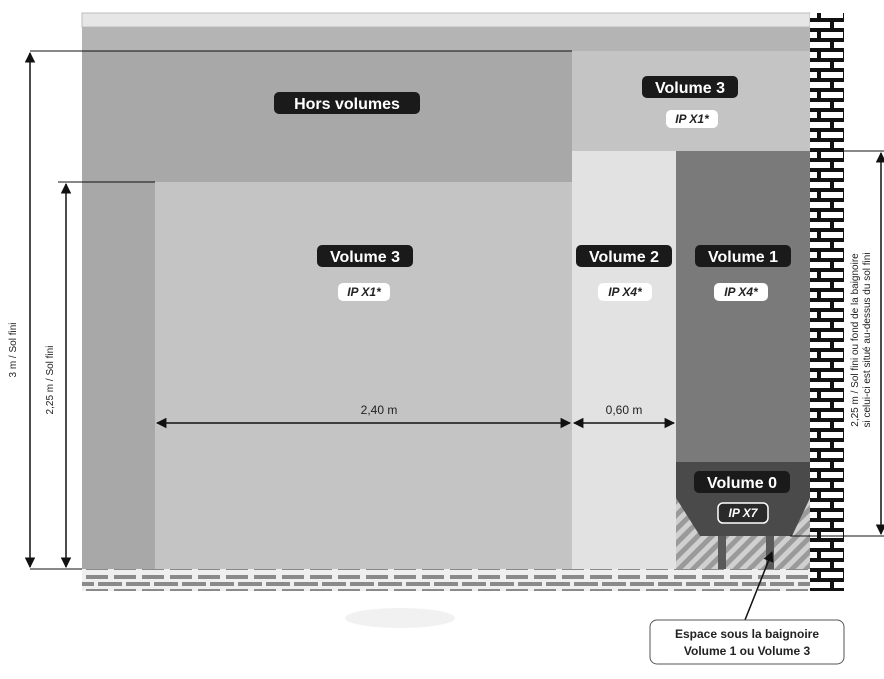  What do you see at coordinates (364, 292) in the screenshot?
I see `volume3-main-ip: IP X1*` at bounding box center [364, 292].